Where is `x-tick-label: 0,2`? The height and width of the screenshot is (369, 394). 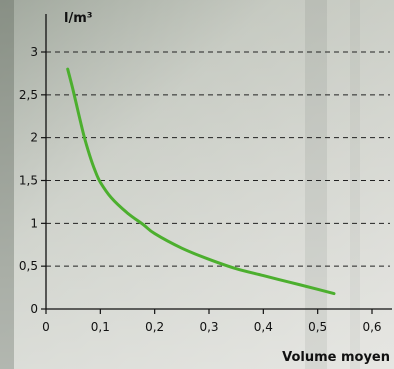
x-tick-label: 0,2 is located at coordinates (154, 327).